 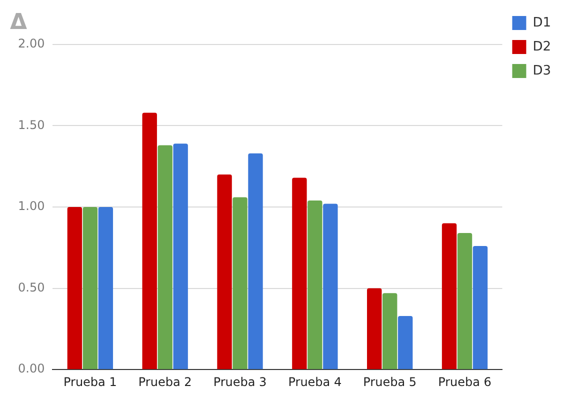 I want to click on x-tick-label: Prueba 1, so click(x=90, y=381).